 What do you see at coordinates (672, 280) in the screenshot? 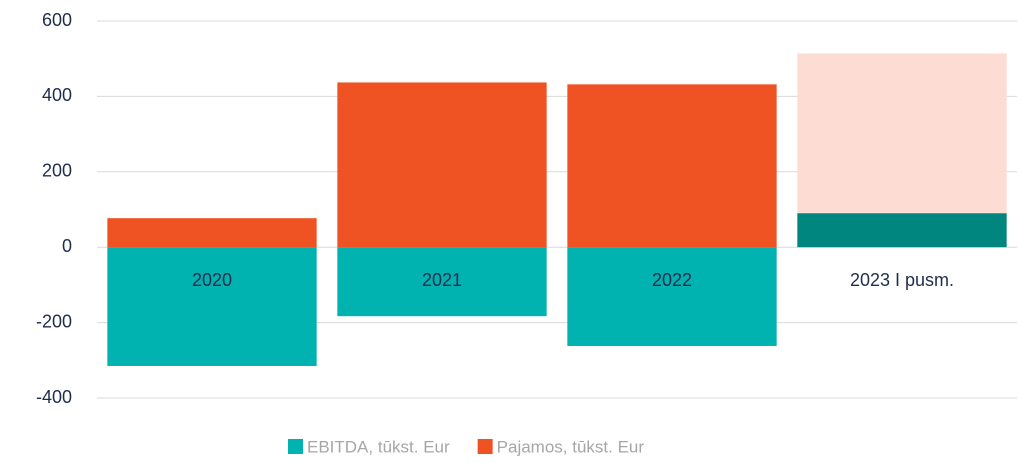
I see `x-tick-label: 2022` at bounding box center [672, 280].